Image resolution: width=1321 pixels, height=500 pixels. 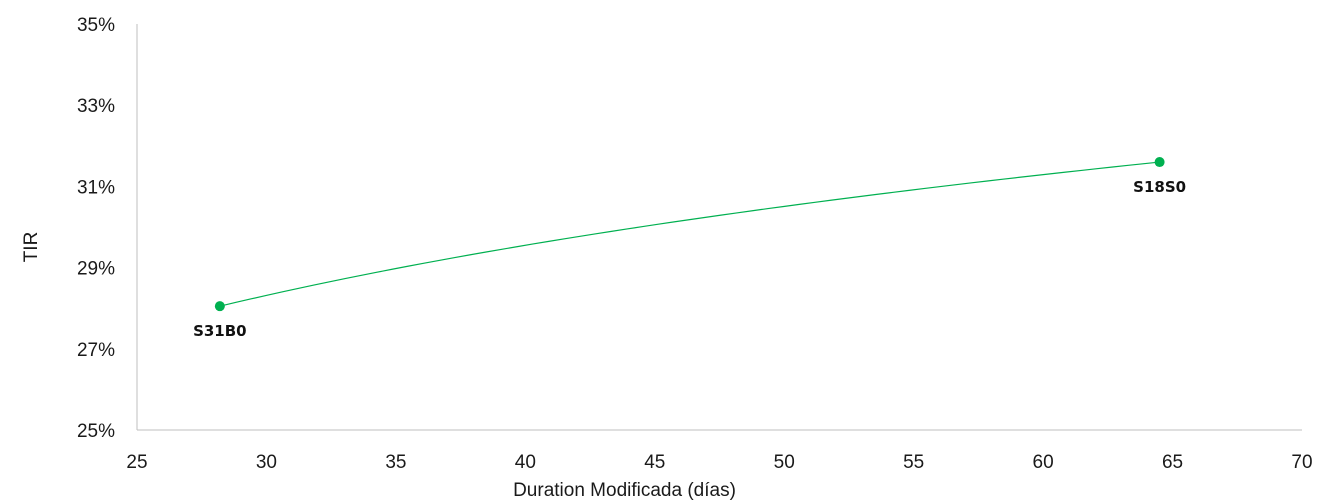 I want to click on x-tick-label: 65, so click(x=1172, y=462).